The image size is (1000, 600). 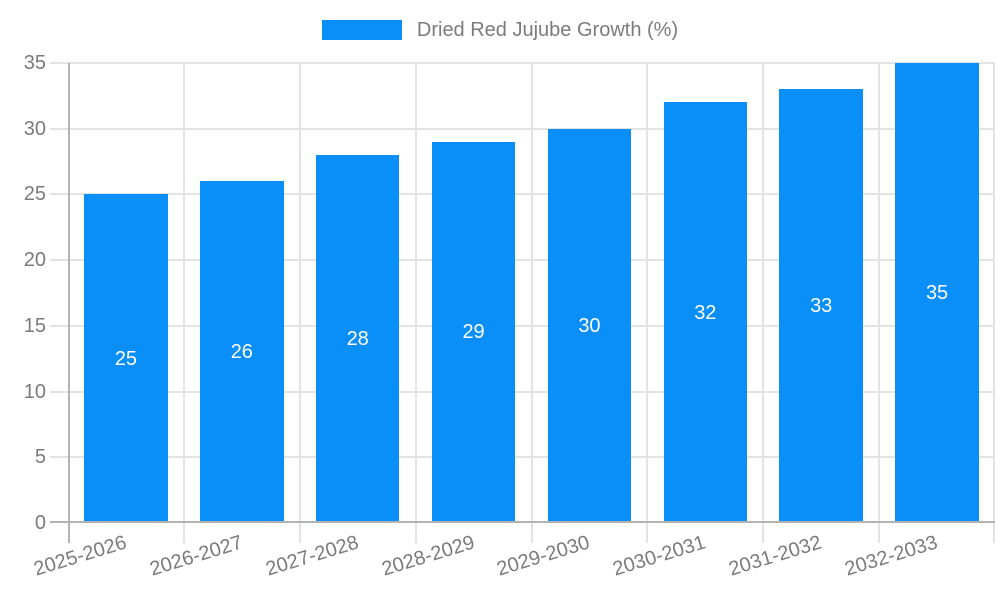 What do you see at coordinates (69, 293) in the screenshot?
I see `y-axis-line` at bounding box center [69, 293].